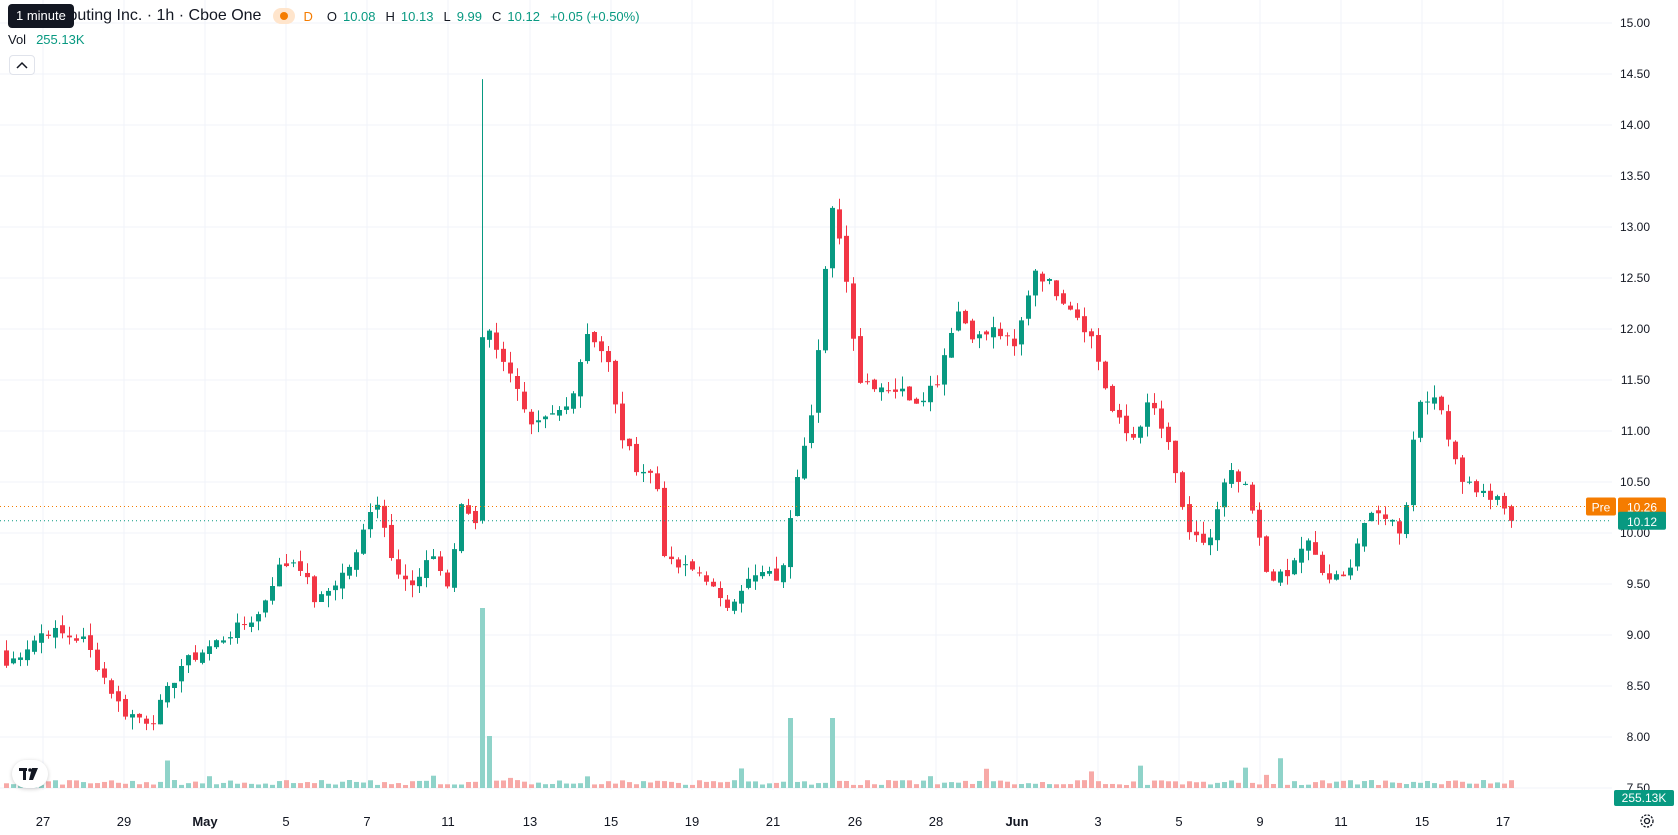  Describe the element at coordinates (773, 821) in the screenshot. I see `time-tick-label: 21` at that location.